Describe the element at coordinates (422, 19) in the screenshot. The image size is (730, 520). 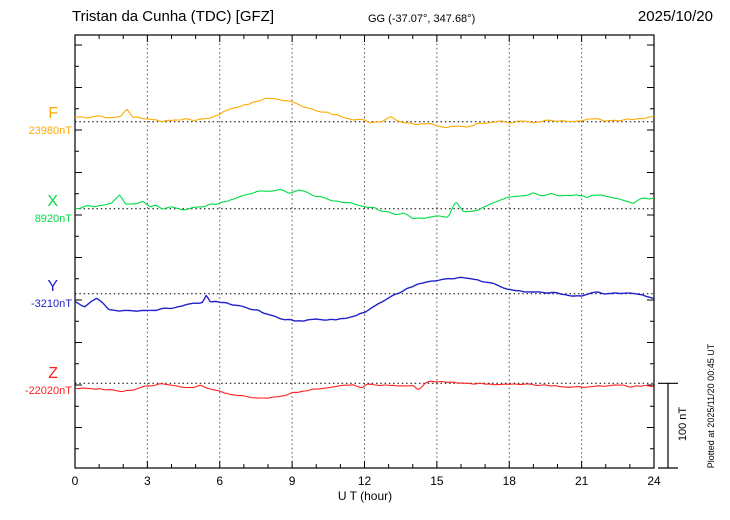
I see `geographic-coordinates: GG (-37.07°, 347.68°)` at that location.